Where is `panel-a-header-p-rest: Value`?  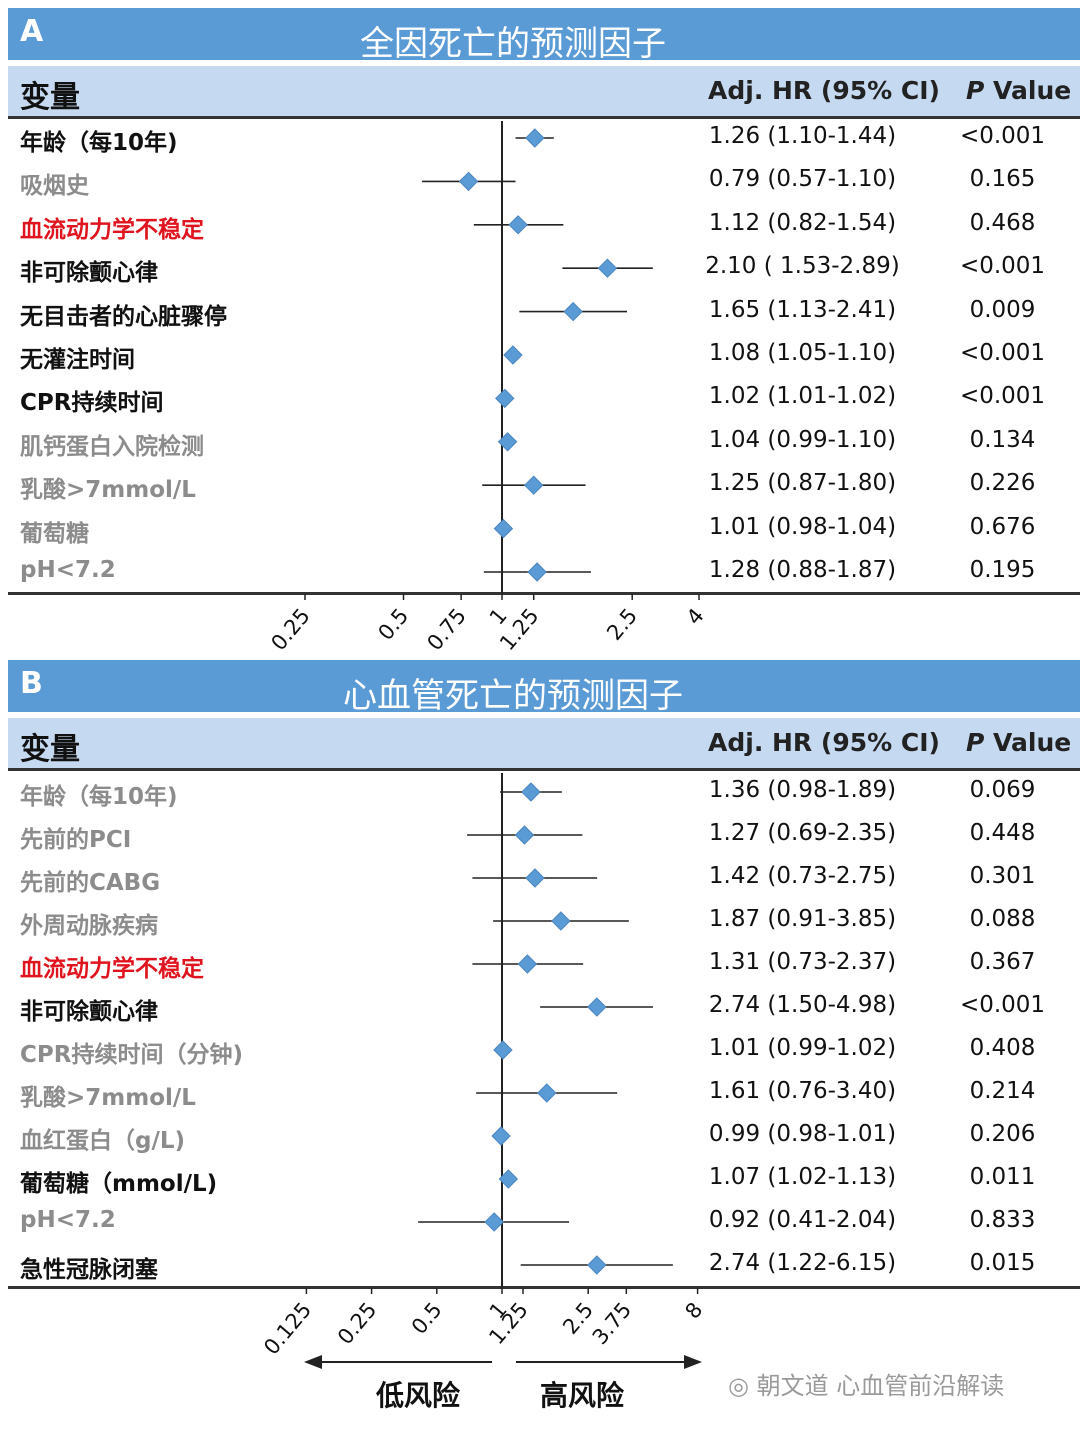
panel-a-header-p-rest: Value is located at coordinates (1028, 90).